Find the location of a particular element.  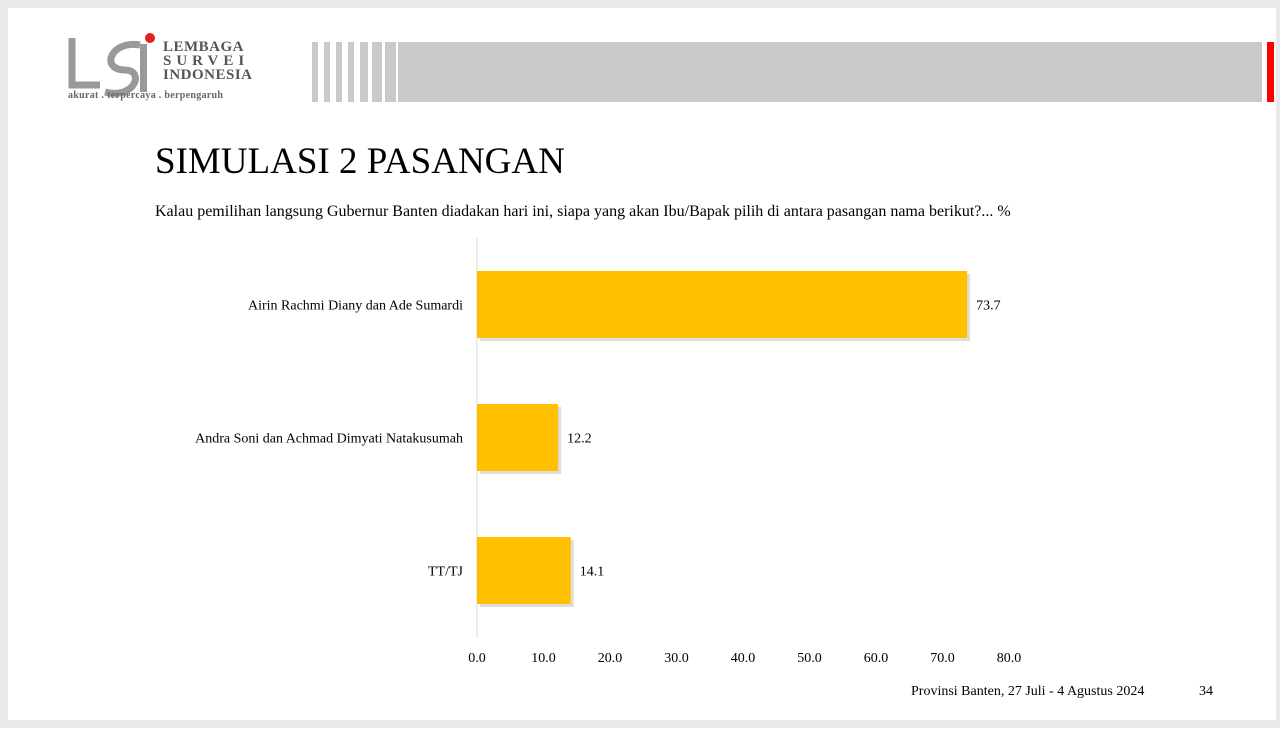

data-label: 14.1 is located at coordinates (592, 572).